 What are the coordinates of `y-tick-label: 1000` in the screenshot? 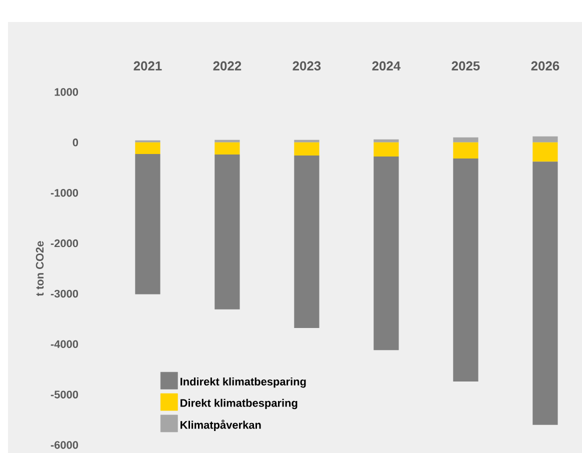 It's located at (66, 92).